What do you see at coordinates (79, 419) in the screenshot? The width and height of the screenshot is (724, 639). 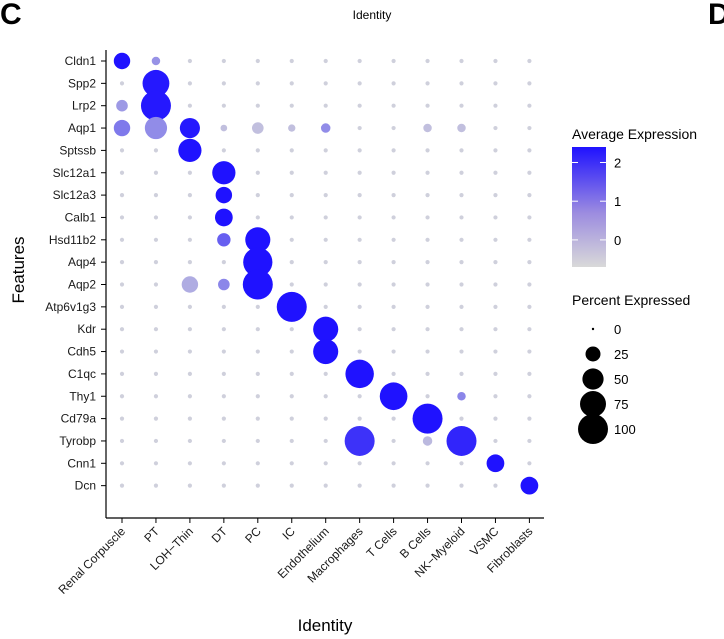 I see `y-tick-label: Cd79a` at bounding box center [79, 419].